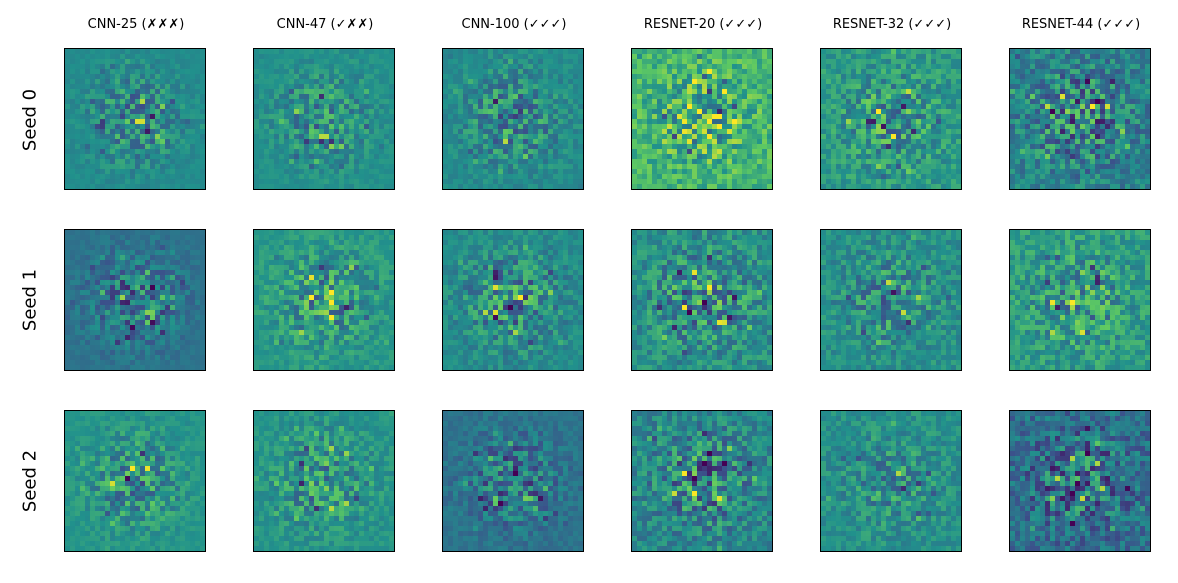  What do you see at coordinates (325, 24) in the screenshot?
I see `column-title-cnn-47: CNN-47 (✓✗✗)` at bounding box center [325, 24].